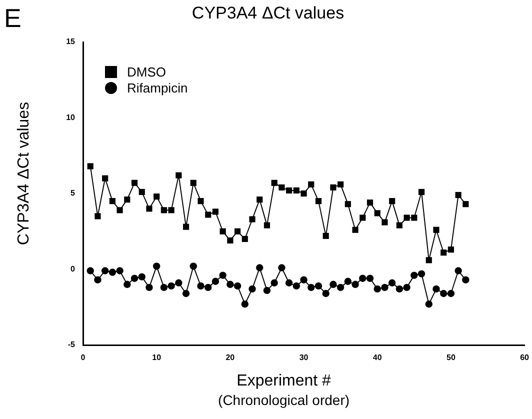 The width and height of the screenshot is (532, 419). I want to click on x-tick-label: 50, so click(451, 357).